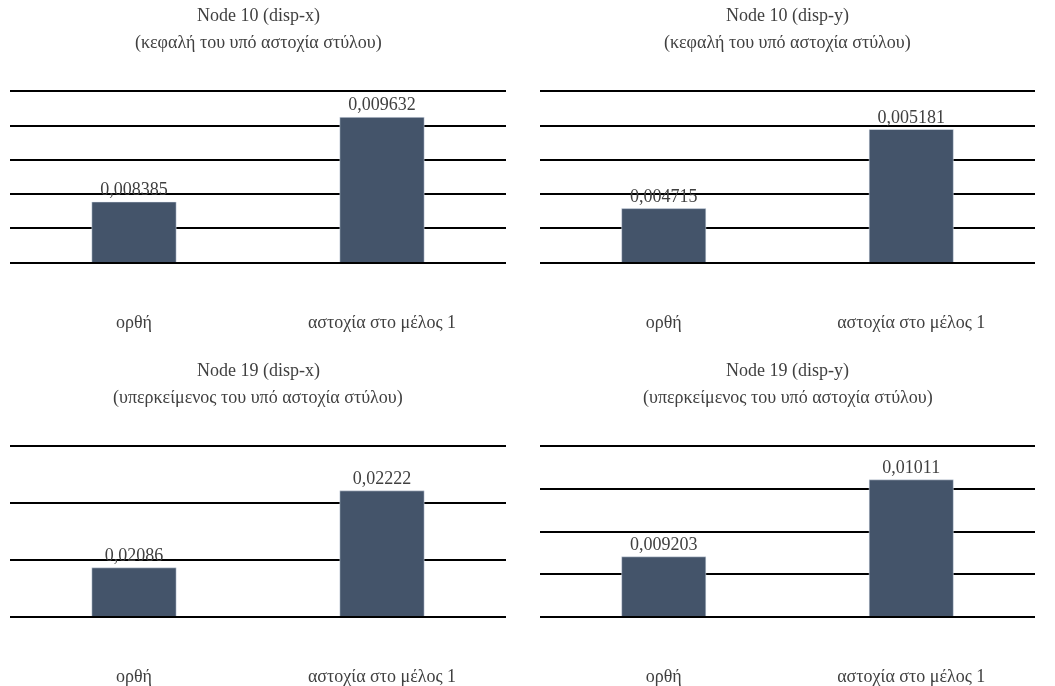 This screenshot has width=1055, height=686. Describe the element at coordinates (911, 116) in the screenshot. I see `data-label: 0,005181` at that location.